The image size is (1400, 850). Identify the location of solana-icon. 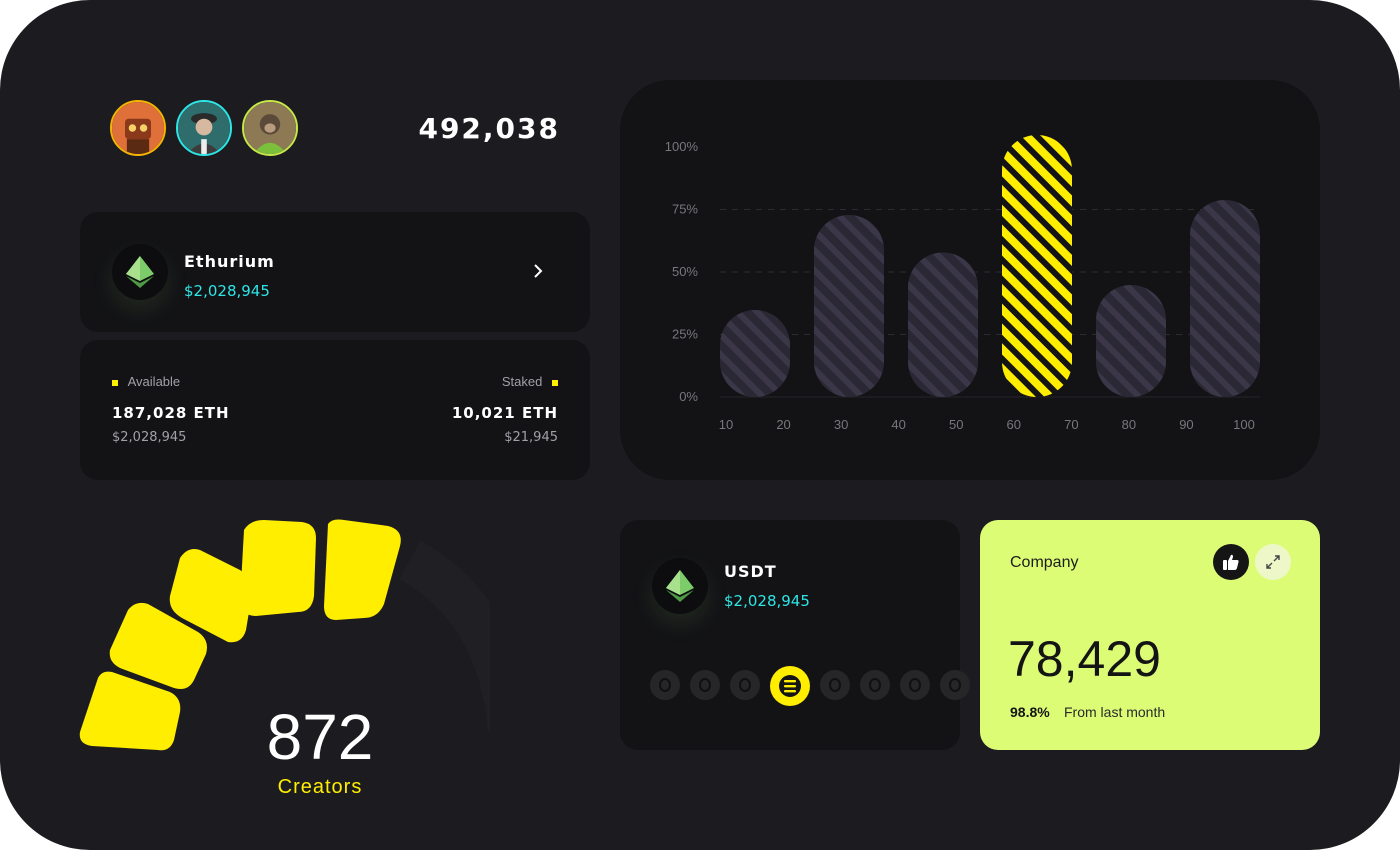
(790, 686).